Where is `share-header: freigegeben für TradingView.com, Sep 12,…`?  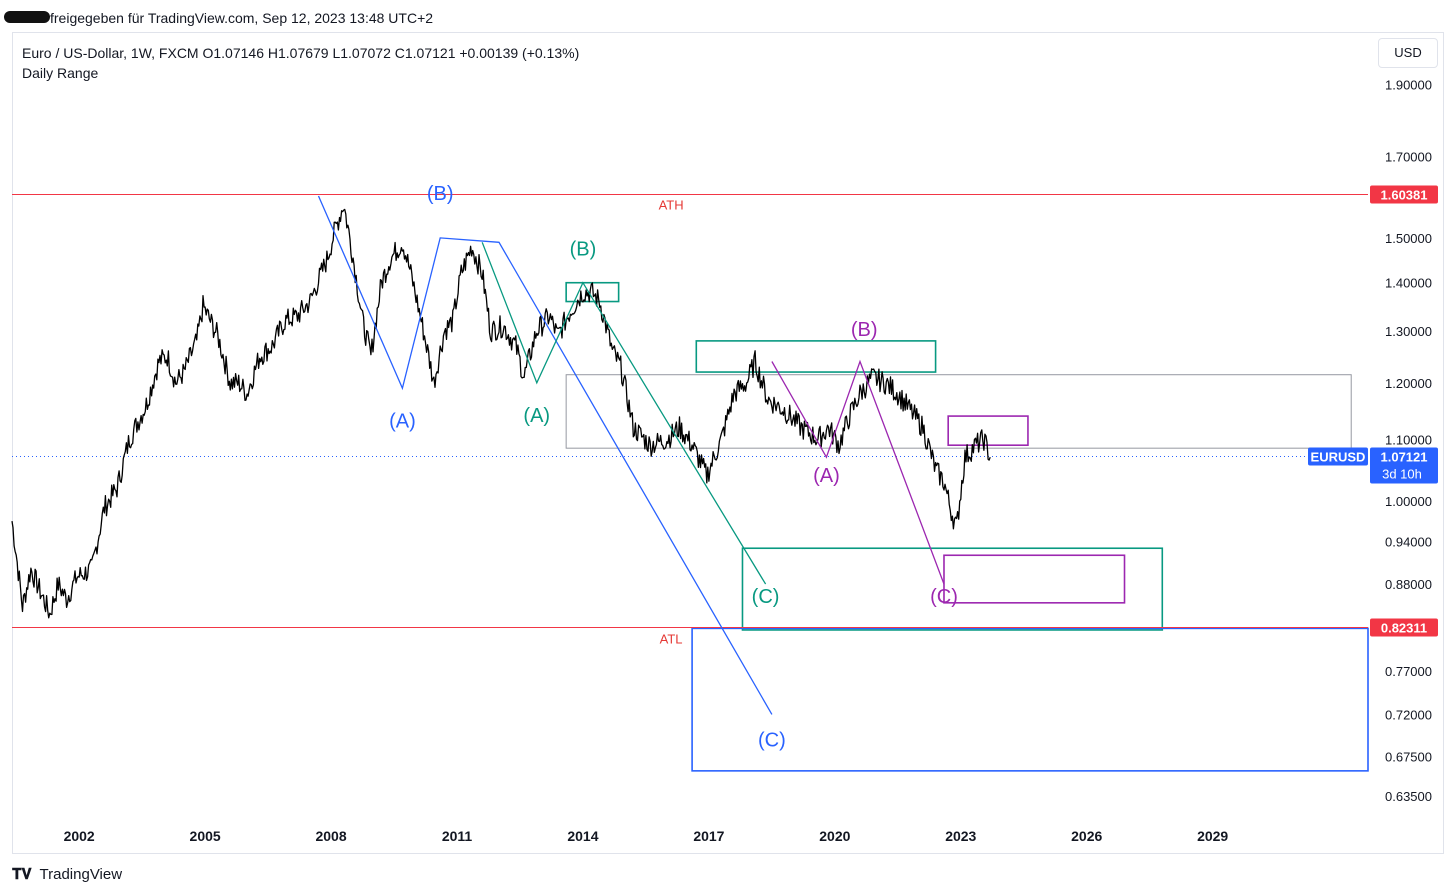
share-header: freigegeben für TradingView.com, Sep 12,… is located at coordinates (728, 16).